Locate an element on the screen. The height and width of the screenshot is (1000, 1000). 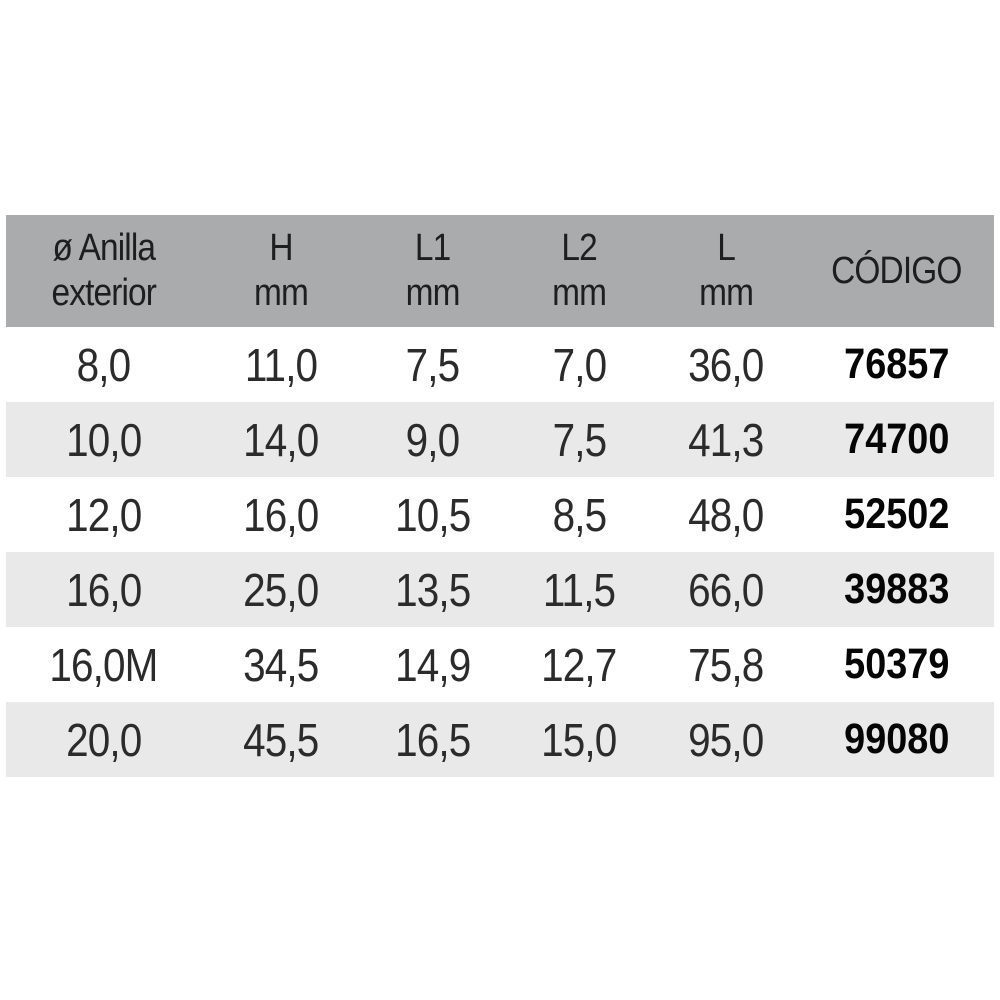
cell-anilla: 20,0 is located at coordinates (104, 739).